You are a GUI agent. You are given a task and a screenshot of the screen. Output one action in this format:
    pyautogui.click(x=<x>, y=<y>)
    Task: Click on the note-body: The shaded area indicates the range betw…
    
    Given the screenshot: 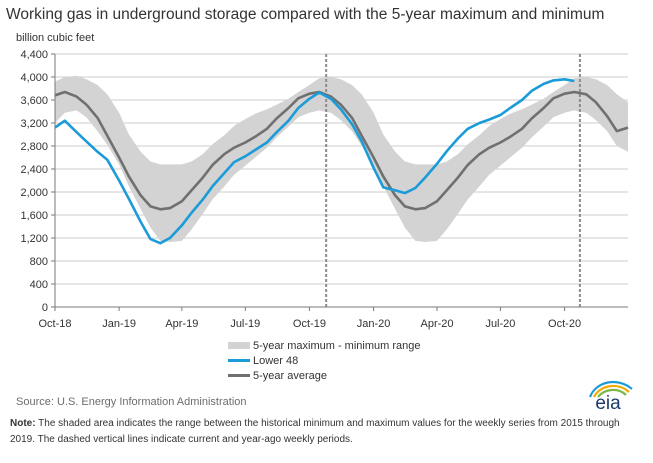 What is the action you would take?
    pyautogui.click(x=315, y=431)
    